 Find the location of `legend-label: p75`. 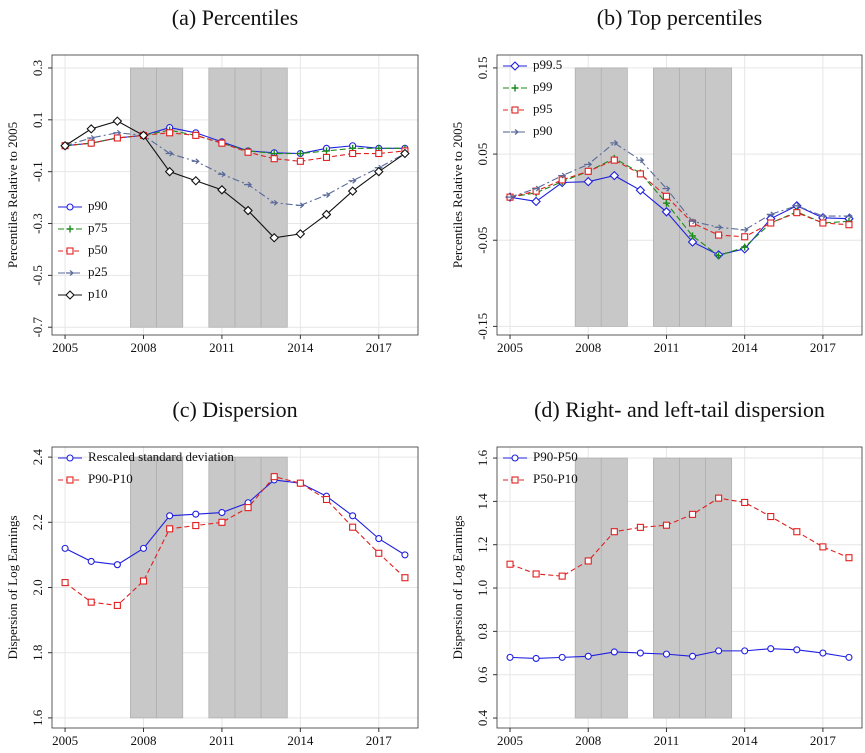

legend-label: p75 is located at coordinates (98, 227).